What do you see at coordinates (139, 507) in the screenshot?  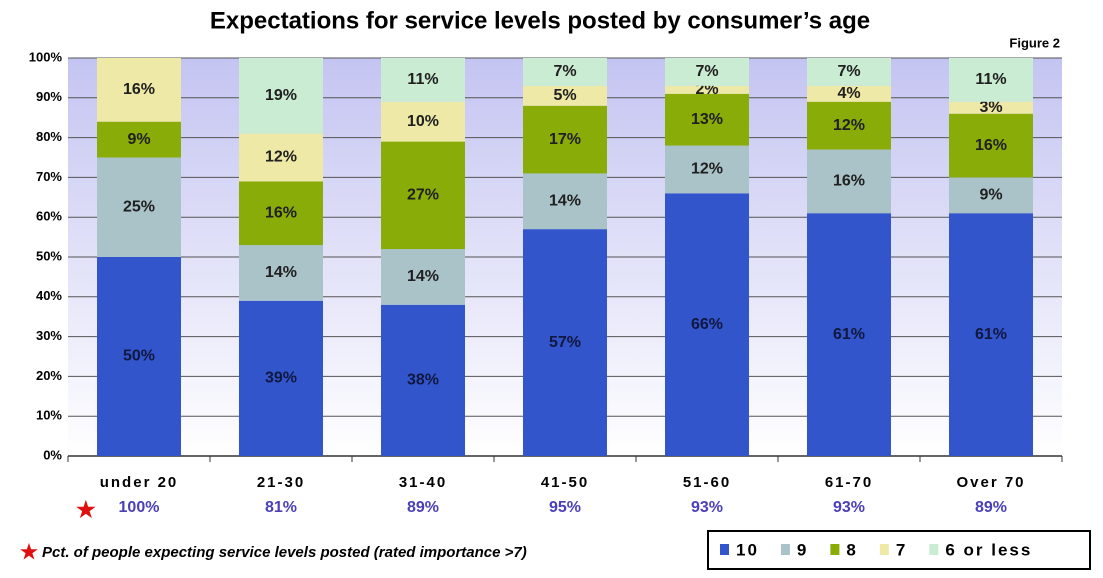 I see `expecting-label: 100%` at bounding box center [139, 507].